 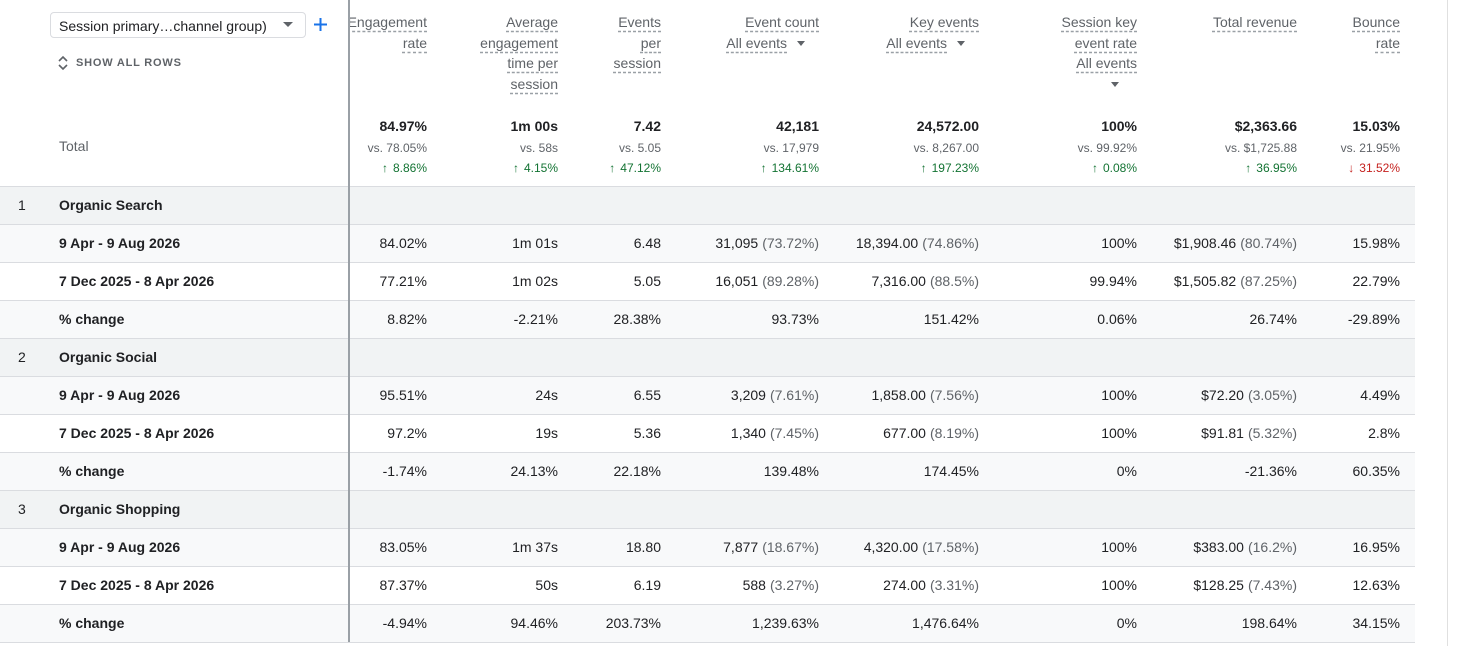 What do you see at coordinates (775, 433) in the screenshot?
I see `cell: 1,340 (7.45%)` at bounding box center [775, 433].